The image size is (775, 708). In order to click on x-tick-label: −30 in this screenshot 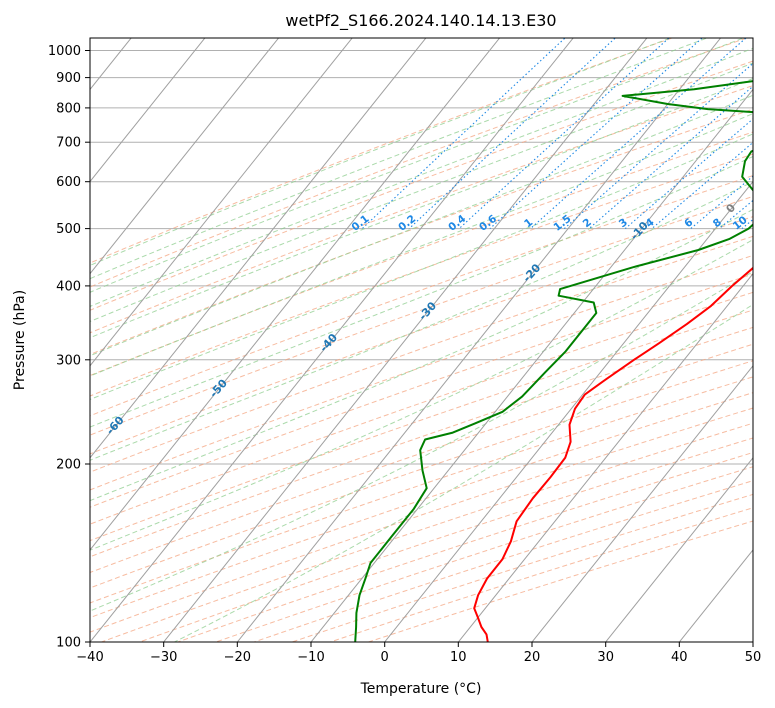, I will do `click(163, 657)`.